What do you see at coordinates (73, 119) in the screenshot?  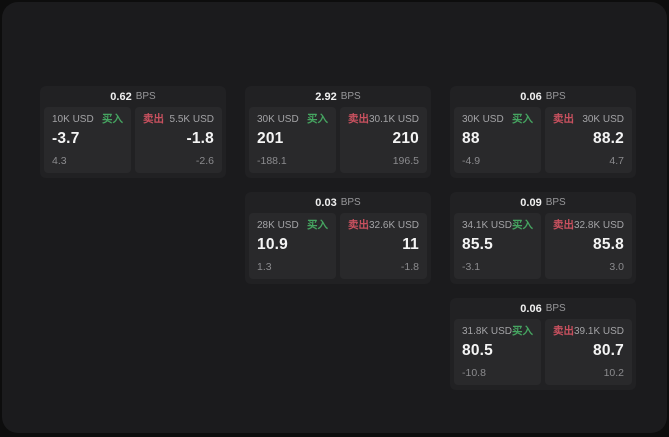 I see `buy-size-label: 10K USD` at bounding box center [73, 119].